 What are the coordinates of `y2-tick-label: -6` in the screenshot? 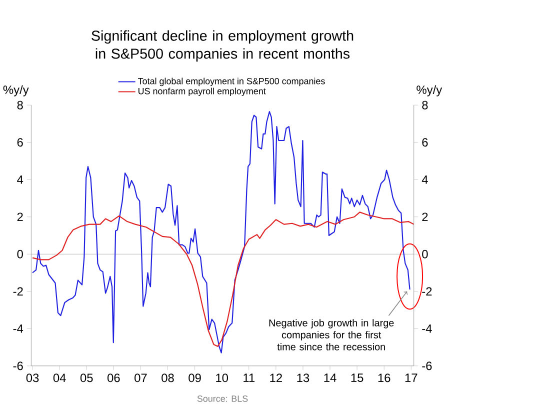 It's located at (427, 366).